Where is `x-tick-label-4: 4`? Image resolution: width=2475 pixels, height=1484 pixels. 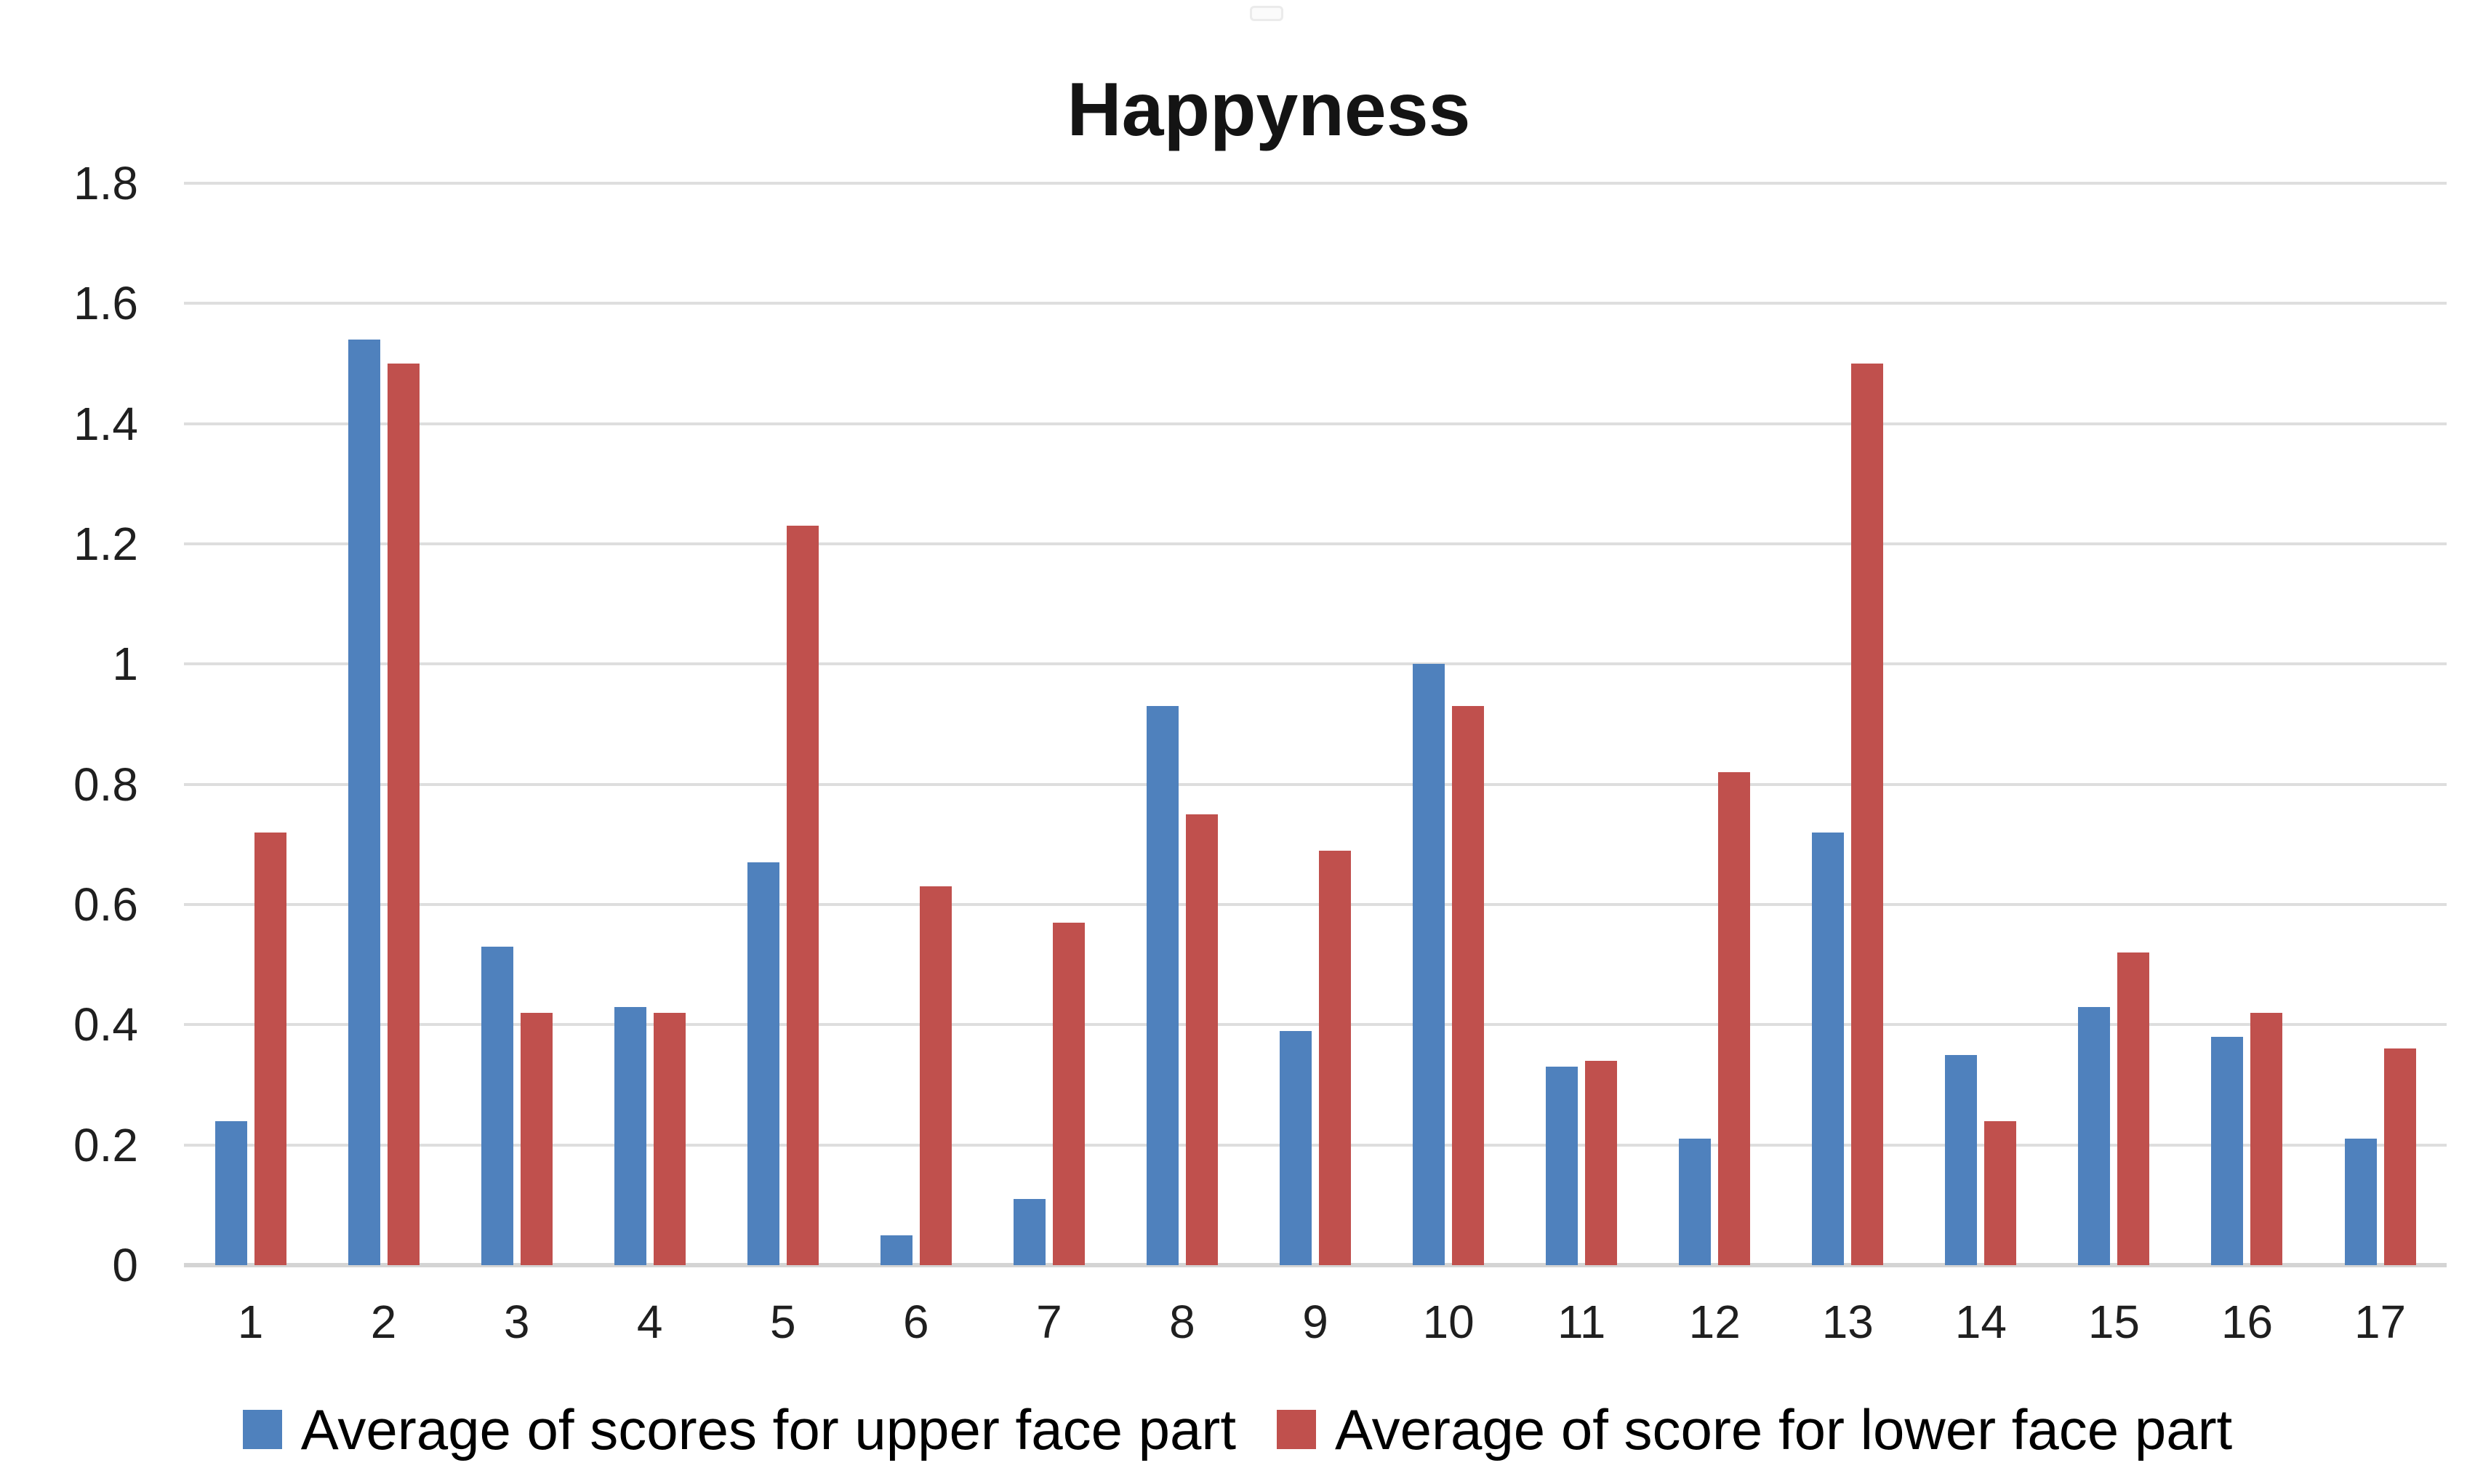 x-tick-label-4: 4 is located at coordinates (649, 1322).